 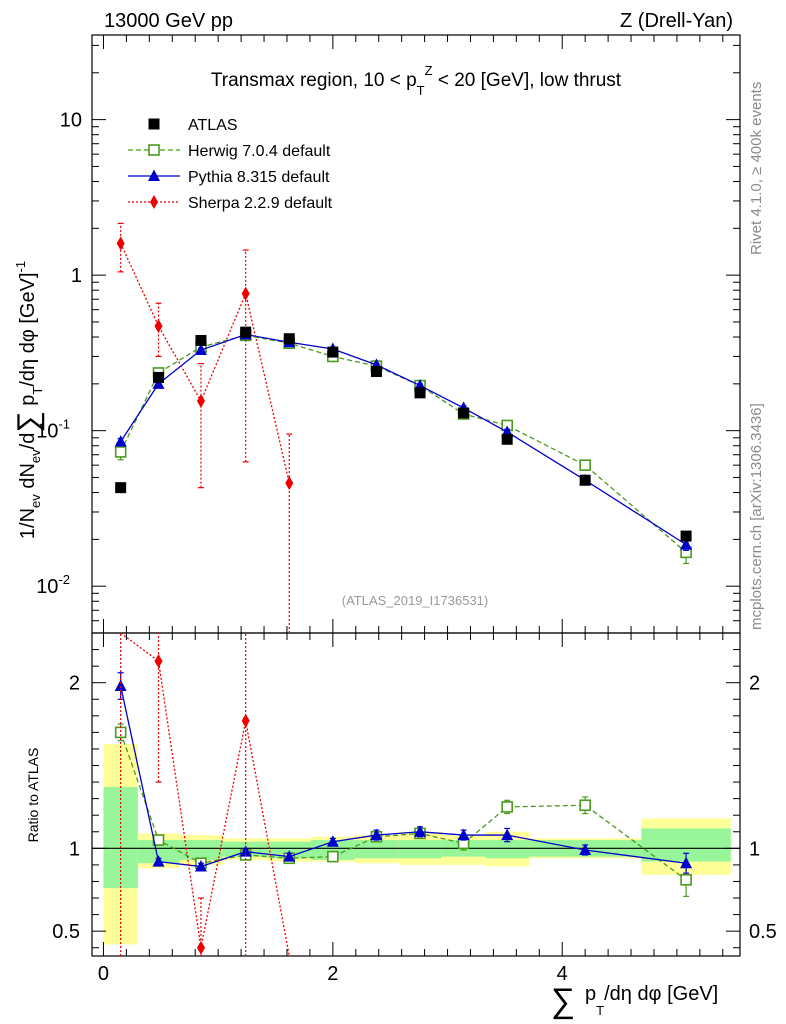 What do you see at coordinates (33, 795) in the screenshot?
I see `ratio-y-axis-label: Ratio to ATLAS` at bounding box center [33, 795].